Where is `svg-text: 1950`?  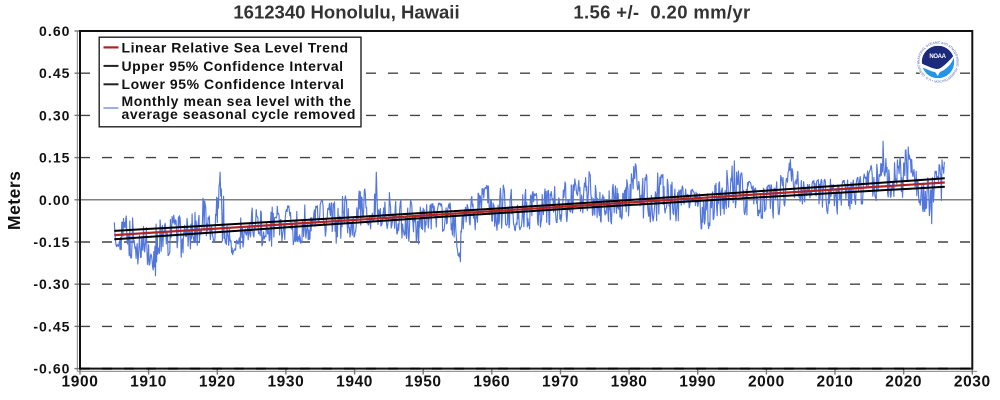 svg-text: 1950 is located at coordinates (423, 382).